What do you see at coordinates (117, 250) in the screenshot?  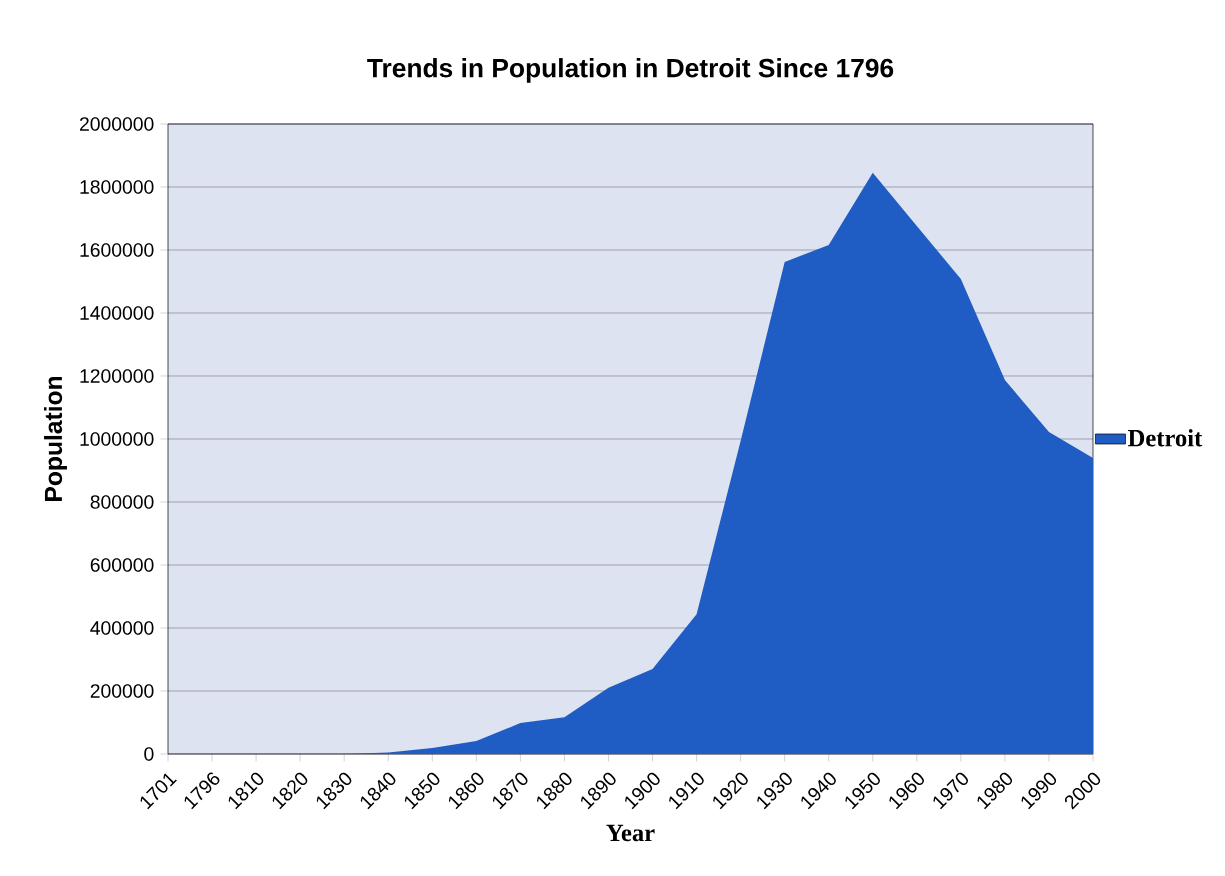 I see `y-tick-label: 1600000` at bounding box center [117, 250].